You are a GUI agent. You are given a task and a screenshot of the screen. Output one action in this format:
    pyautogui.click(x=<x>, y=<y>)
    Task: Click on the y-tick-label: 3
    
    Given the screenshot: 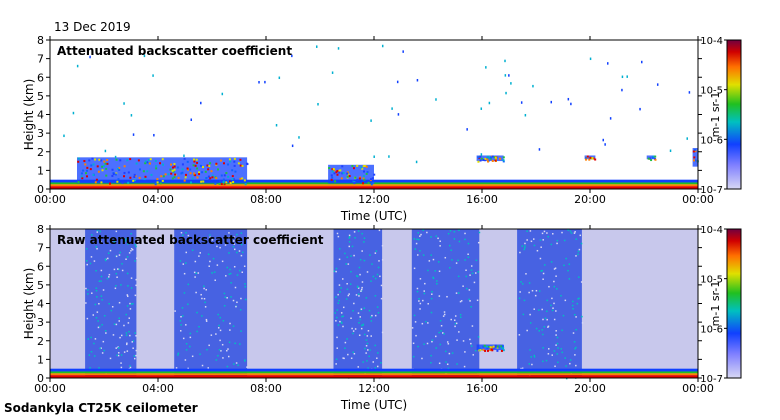 What is the action you would take?
    pyautogui.click(x=40, y=133)
    